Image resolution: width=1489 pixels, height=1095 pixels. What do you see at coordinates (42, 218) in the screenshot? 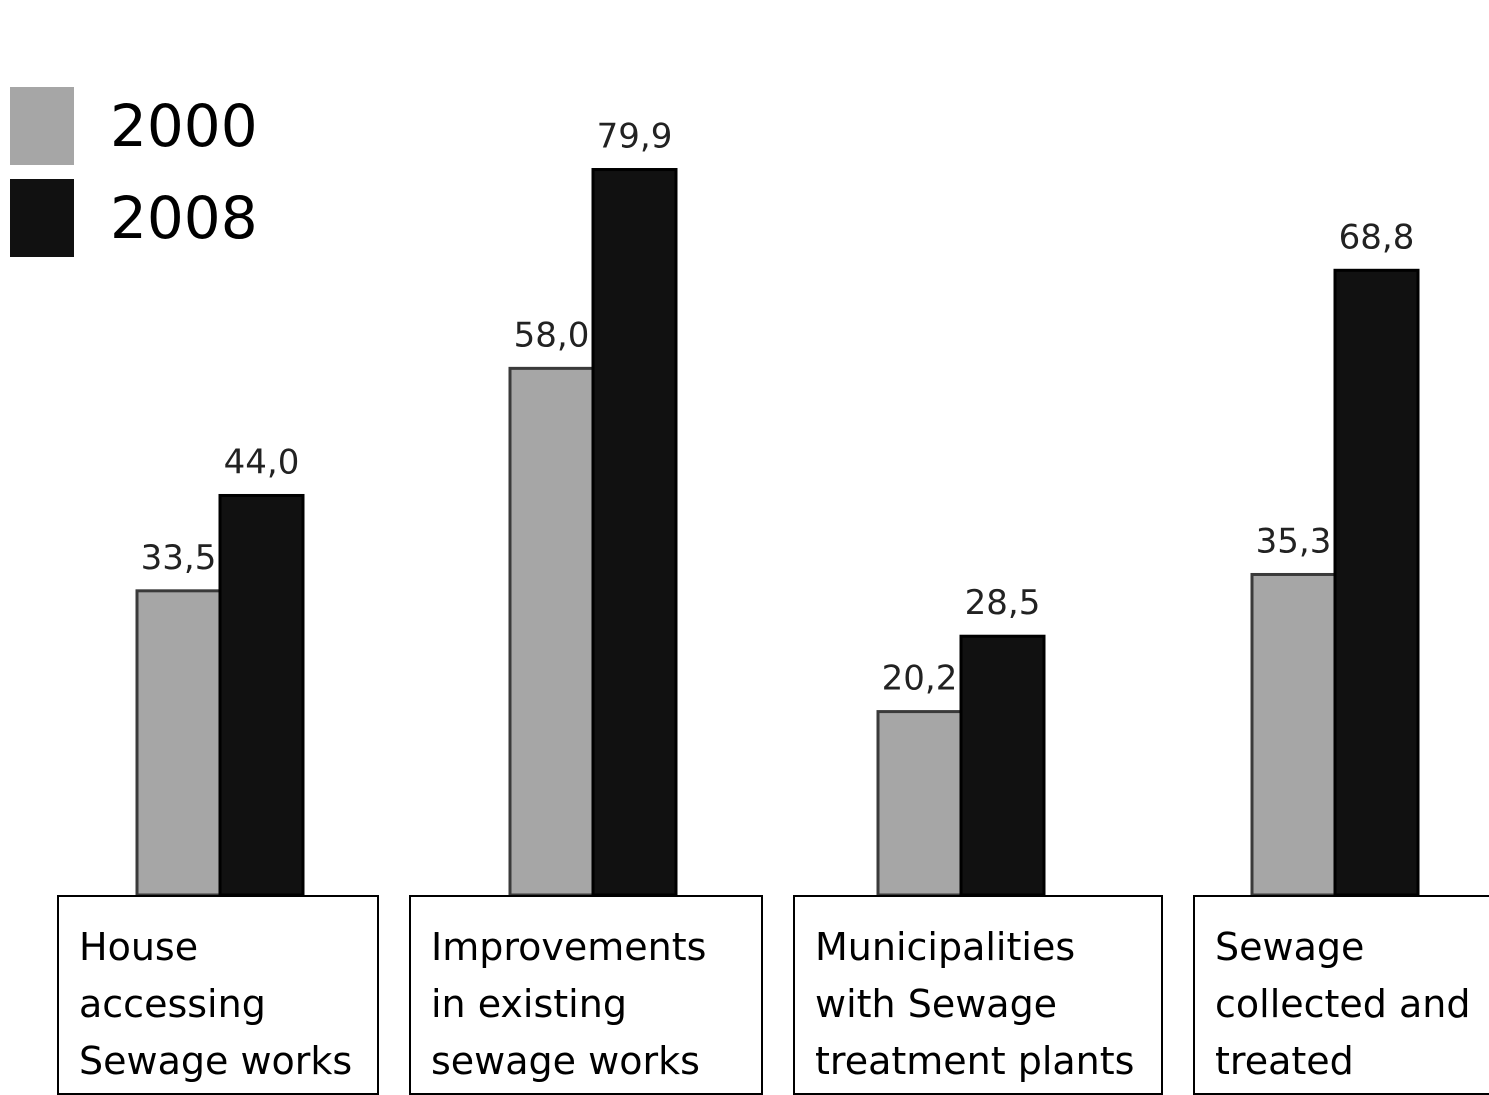
I see `legend-swatch-2008` at bounding box center [42, 218].